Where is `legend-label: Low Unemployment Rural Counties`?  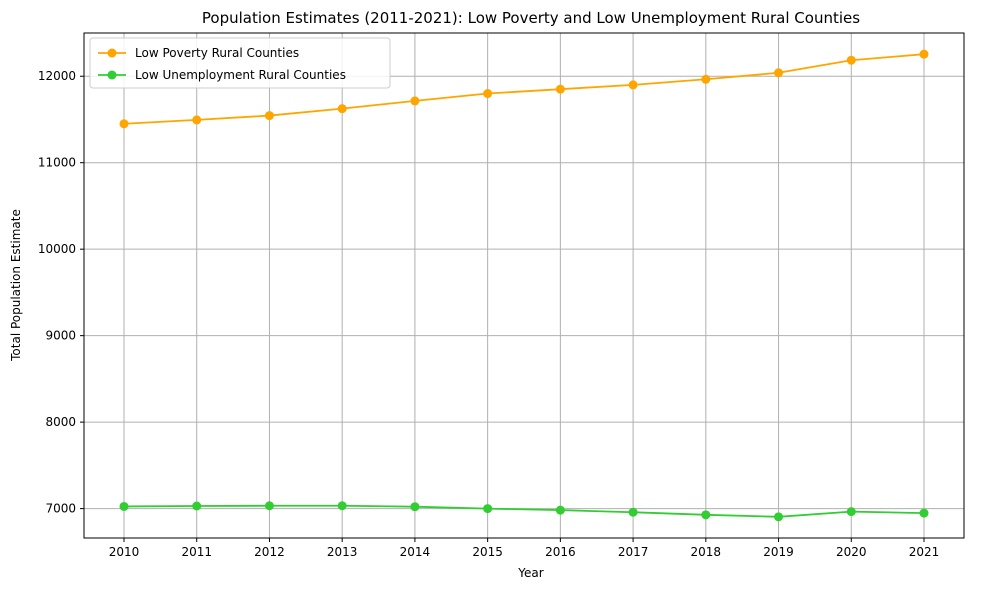
legend-label: Low Unemployment Rural Counties is located at coordinates (240, 75).